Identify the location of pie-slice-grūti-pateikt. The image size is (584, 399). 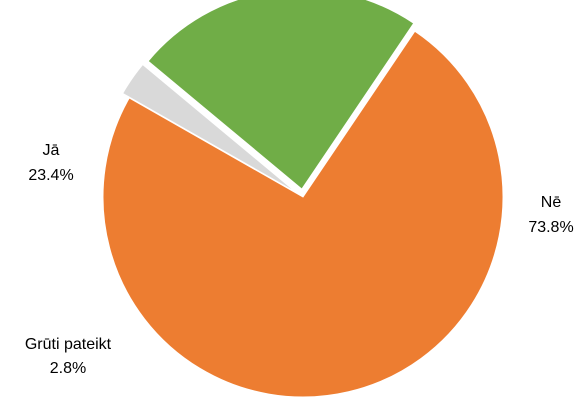
(209, 128).